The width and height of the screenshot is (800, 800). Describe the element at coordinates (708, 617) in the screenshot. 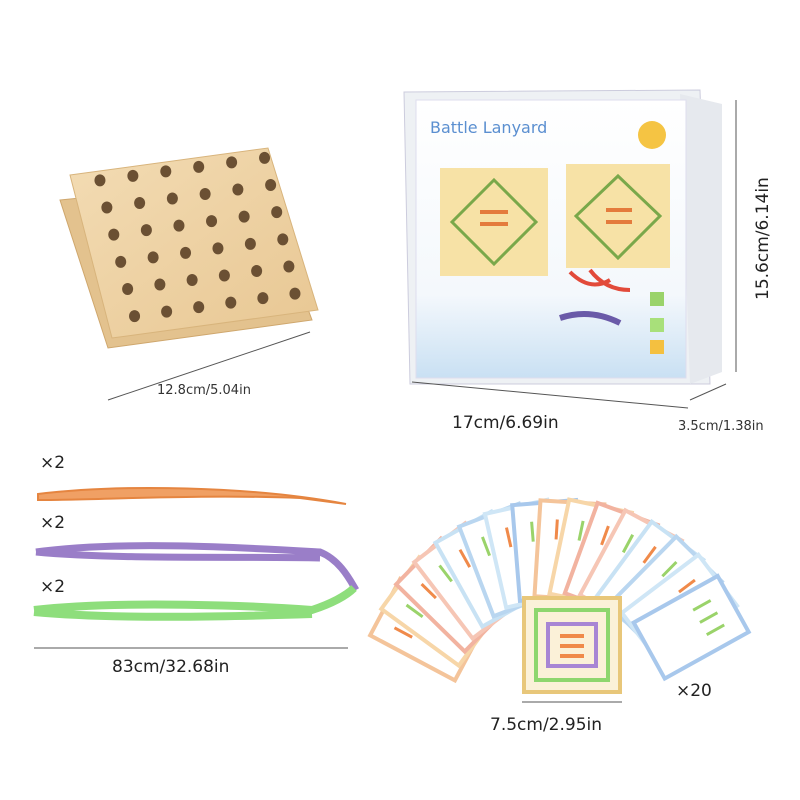

I see `card-pattern` at that location.